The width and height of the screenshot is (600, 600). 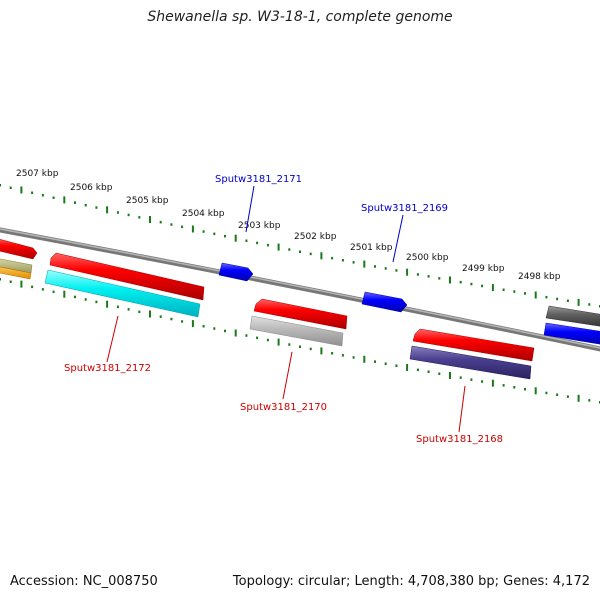 I want to click on gene-block-blue, so click(x=571, y=333).